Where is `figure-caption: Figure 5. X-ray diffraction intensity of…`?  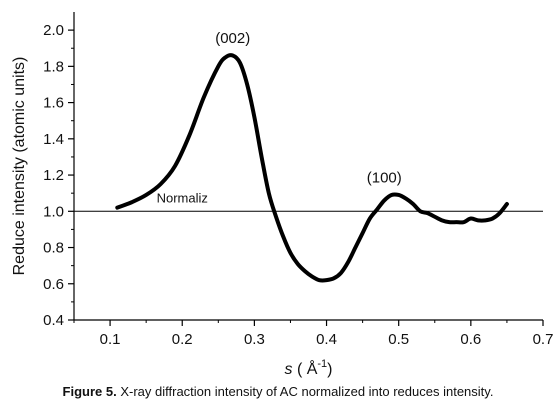 figure-caption: Figure 5. X-ray diffraction intensity of… is located at coordinates (278, 391).